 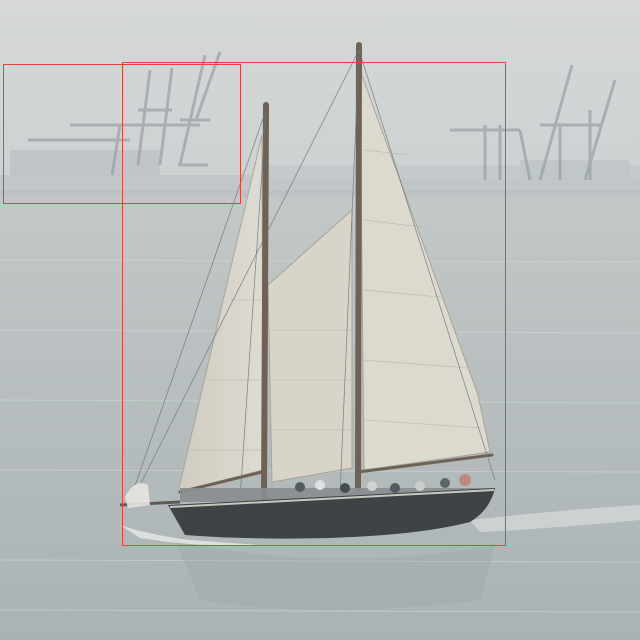 What do you see at coordinates (320, 173) in the screenshot?
I see `distant-port` at bounding box center [320, 173].